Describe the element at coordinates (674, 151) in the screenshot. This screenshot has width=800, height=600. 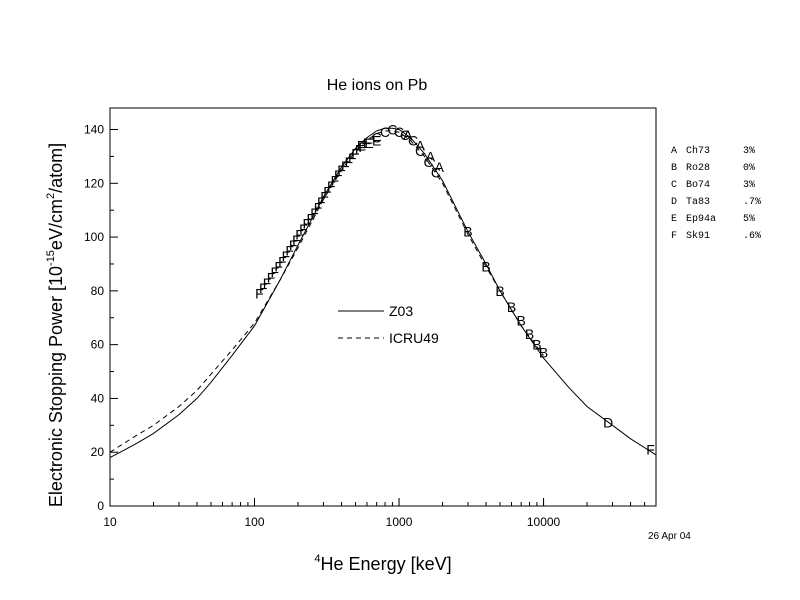
I see `dataset-legend-letter: A` at that location.